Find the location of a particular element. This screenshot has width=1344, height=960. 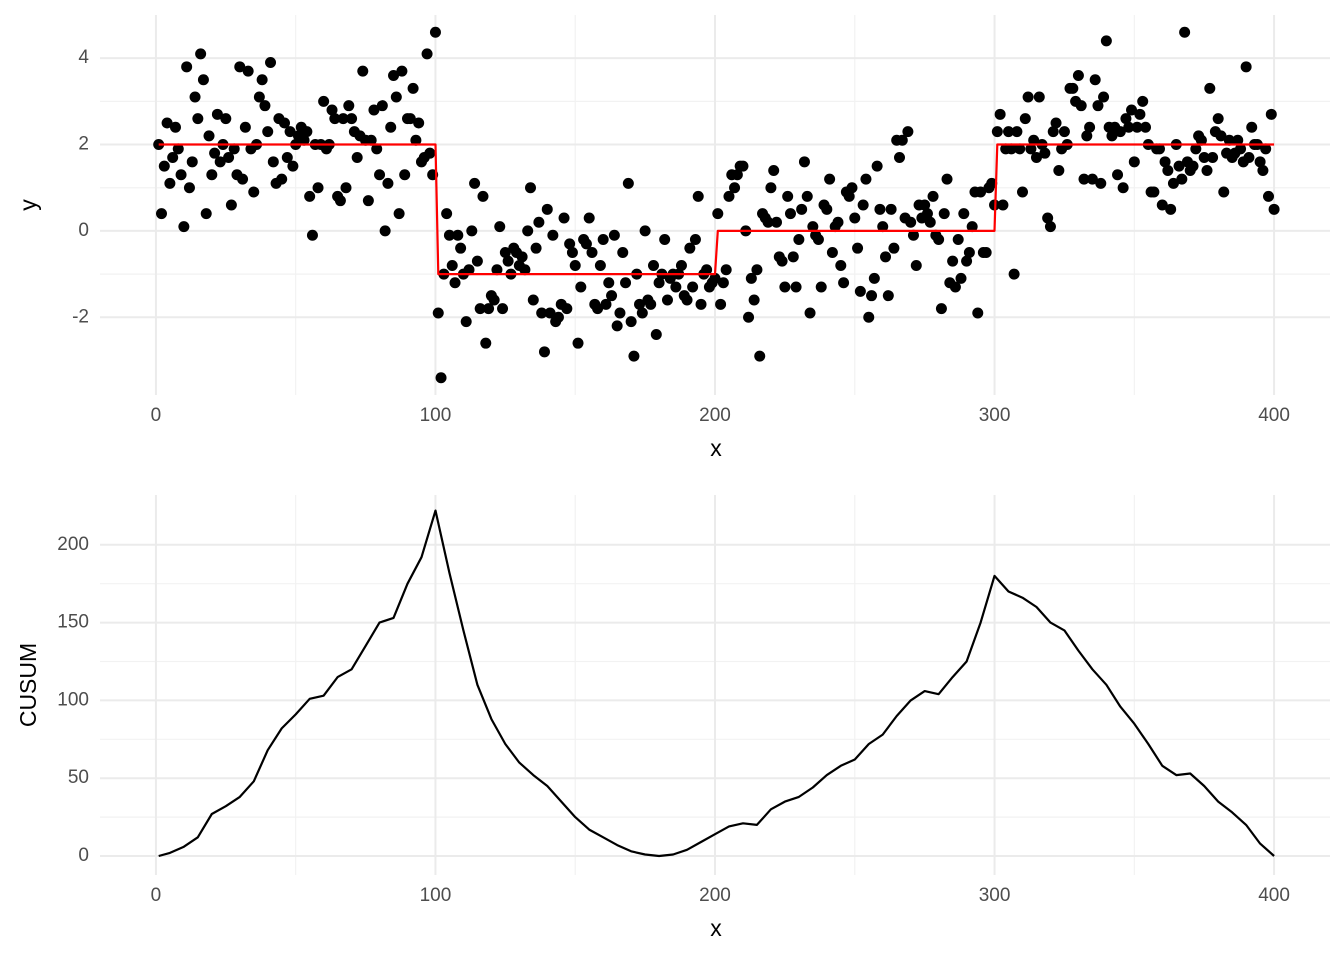

y-axis-title: y is located at coordinates (28, 205).